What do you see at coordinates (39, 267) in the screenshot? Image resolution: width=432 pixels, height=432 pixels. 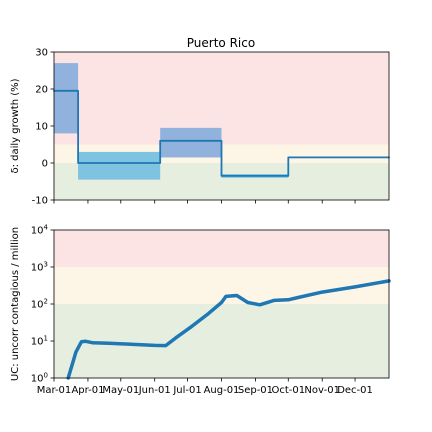 I see `y-tick-label: 10³` at bounding box center [39, 267].